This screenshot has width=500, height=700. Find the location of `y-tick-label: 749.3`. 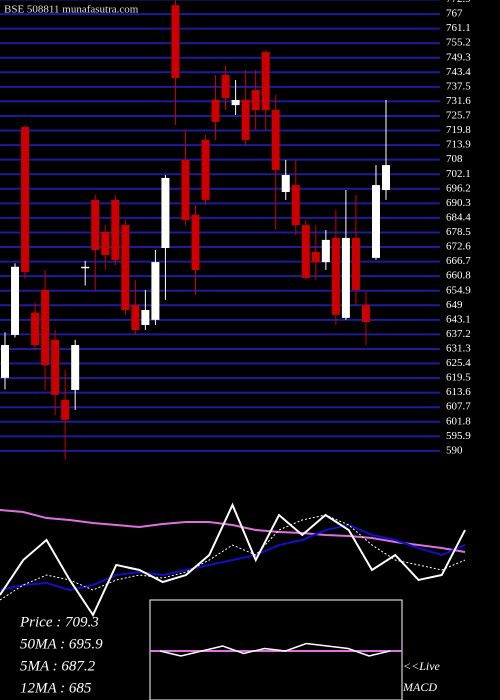

y-tick-label: 749.3 is located at coordinates (458, 57).